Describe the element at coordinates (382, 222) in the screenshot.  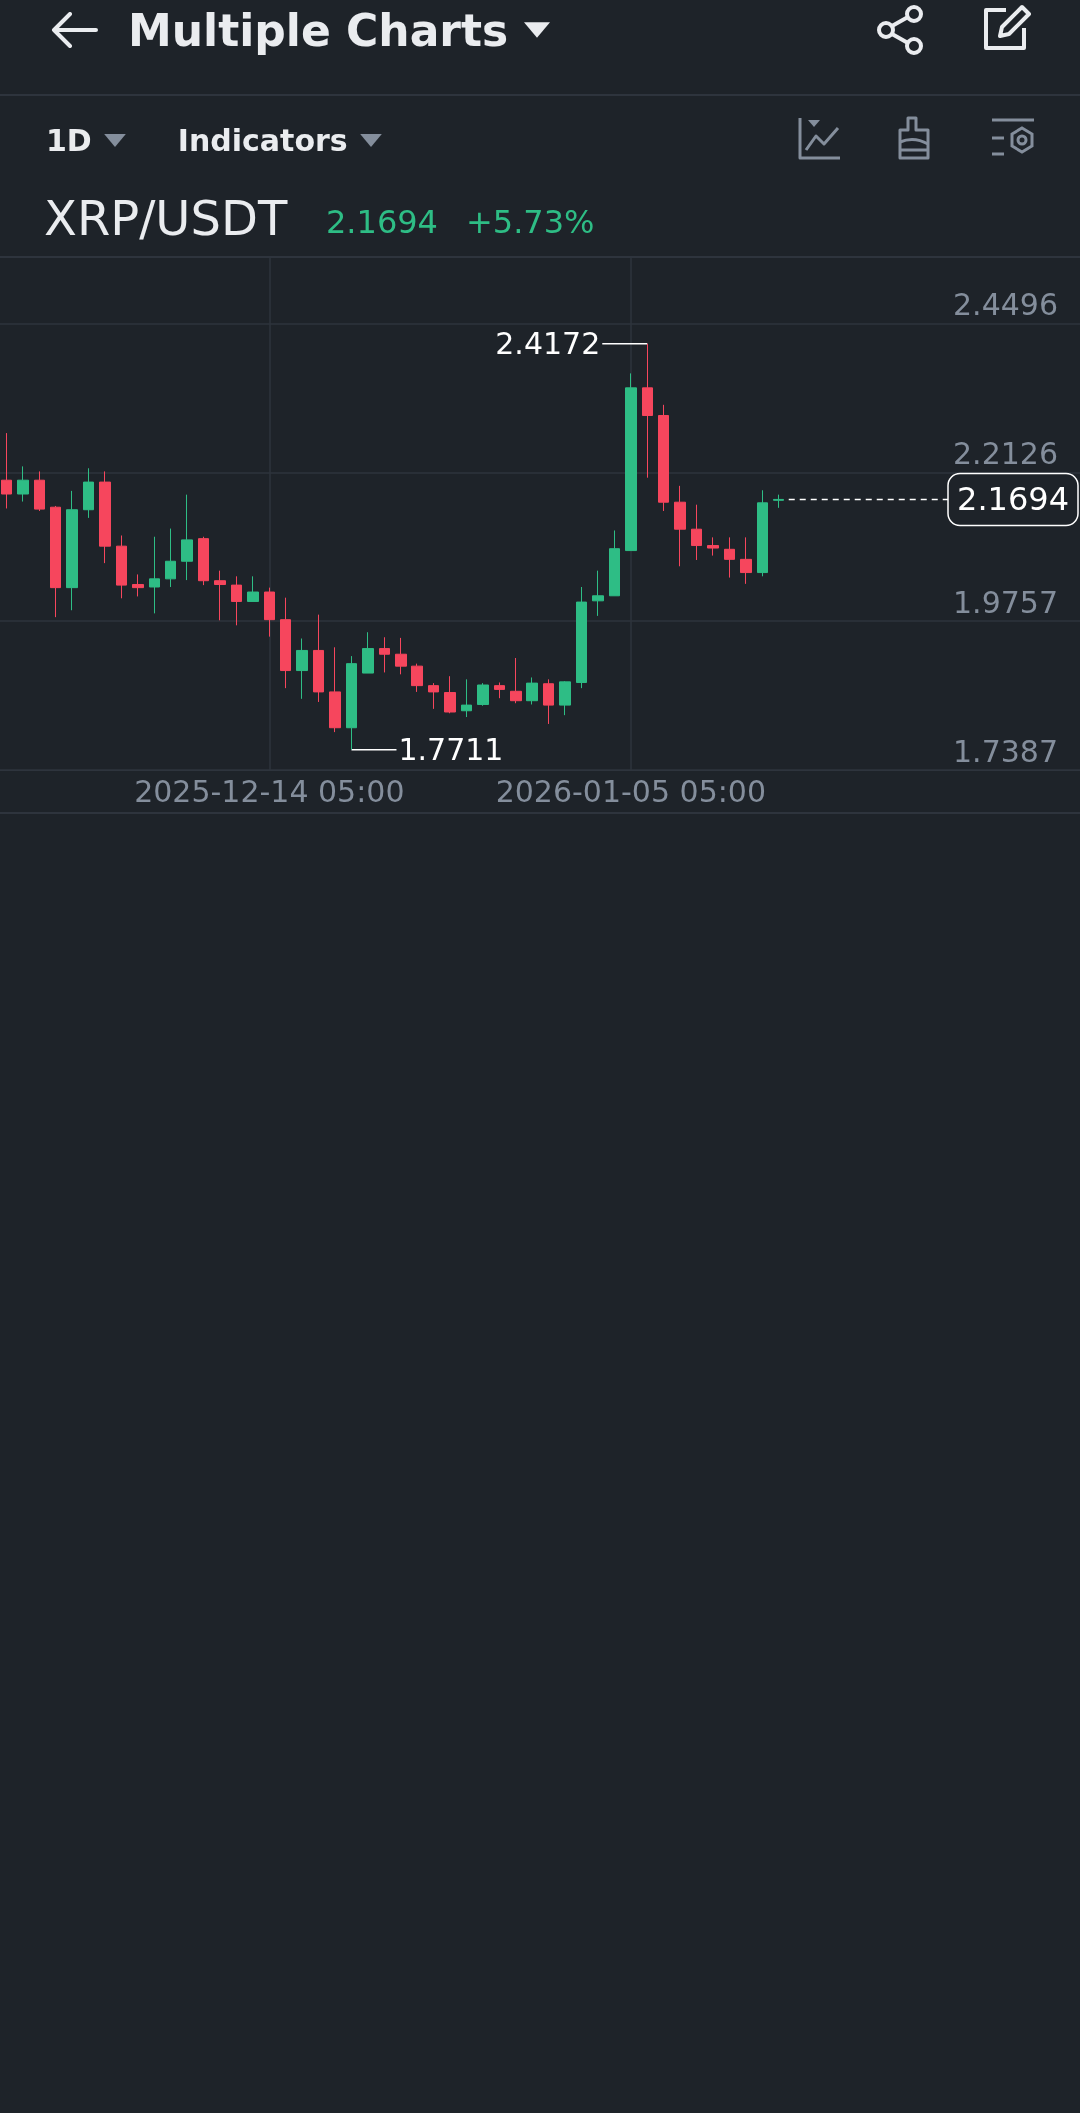
I see `chart-subtitle: 2.1694` at that location.